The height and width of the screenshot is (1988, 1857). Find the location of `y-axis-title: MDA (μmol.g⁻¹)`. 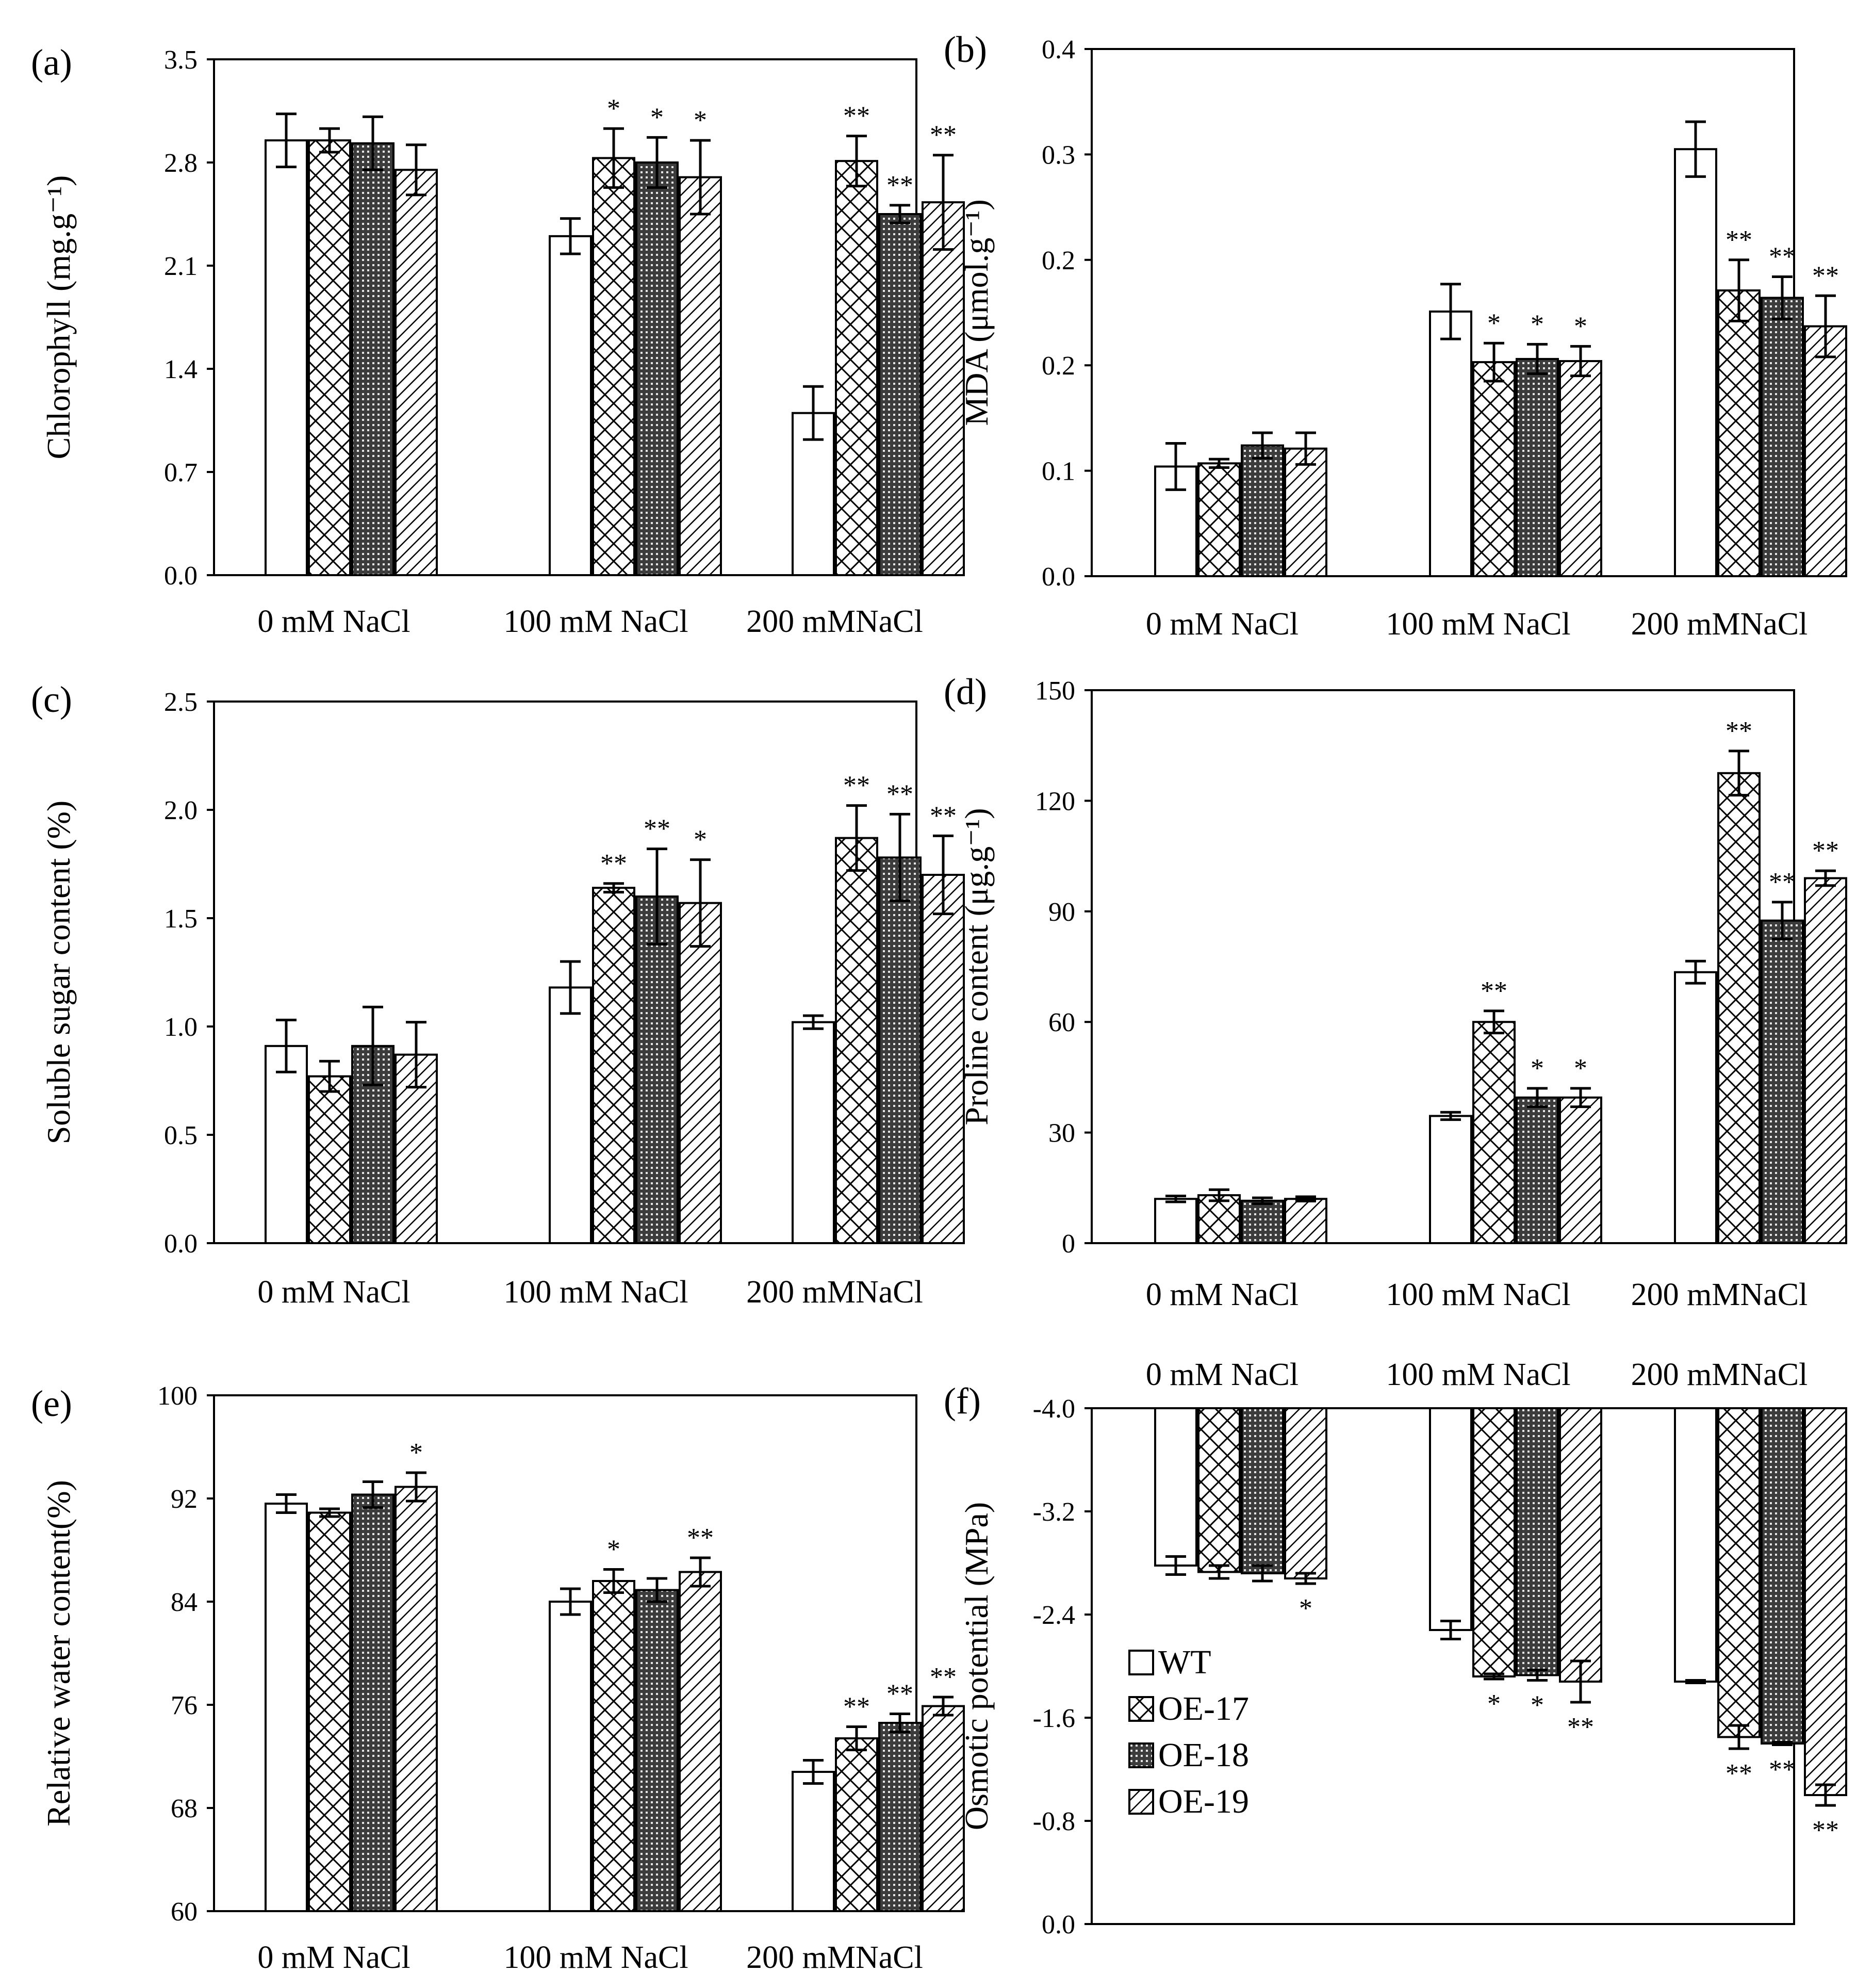

y-axis-title: MDA (μmol.g⁻¹) is located at coordinates (976, 312).